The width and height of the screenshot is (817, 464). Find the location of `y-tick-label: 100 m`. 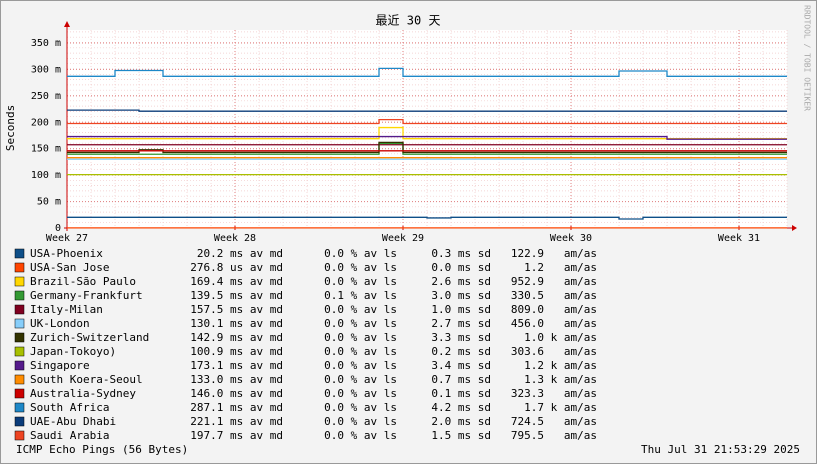

y-tick-label: 100 m is located at coordinates (46, 175).